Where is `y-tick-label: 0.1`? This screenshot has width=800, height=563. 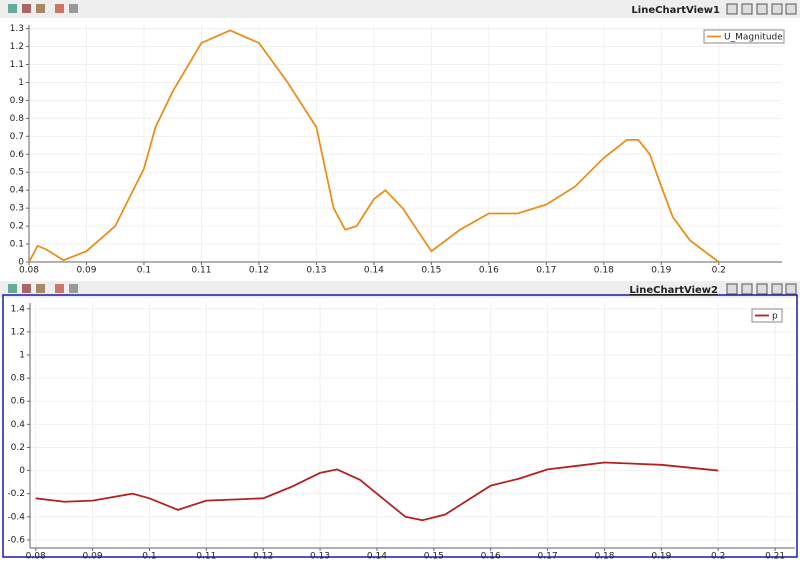 y-tick-label: 0.1 is located at coordinates (17, 245).